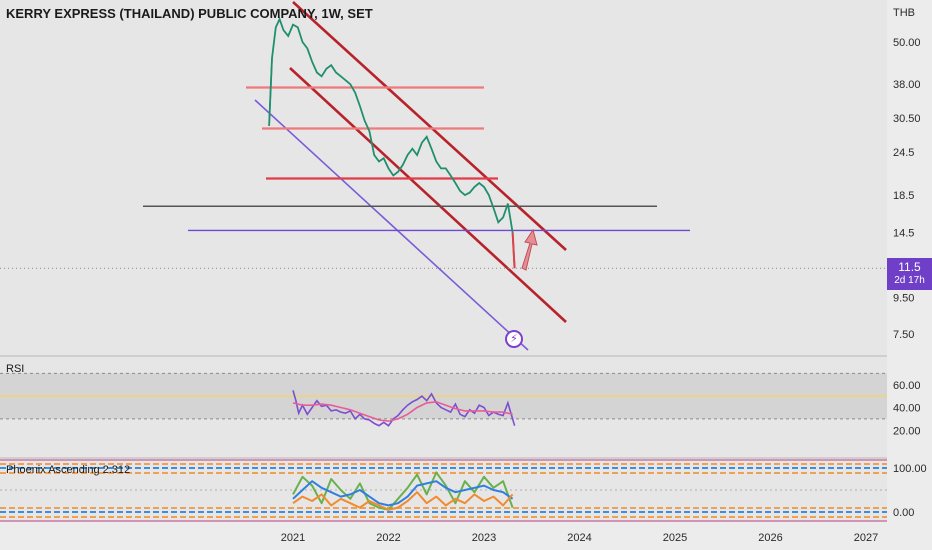 The height and width of the screenshot is (550, 932). I want to click on price-tick-label: 7.50, so click(903, 335).